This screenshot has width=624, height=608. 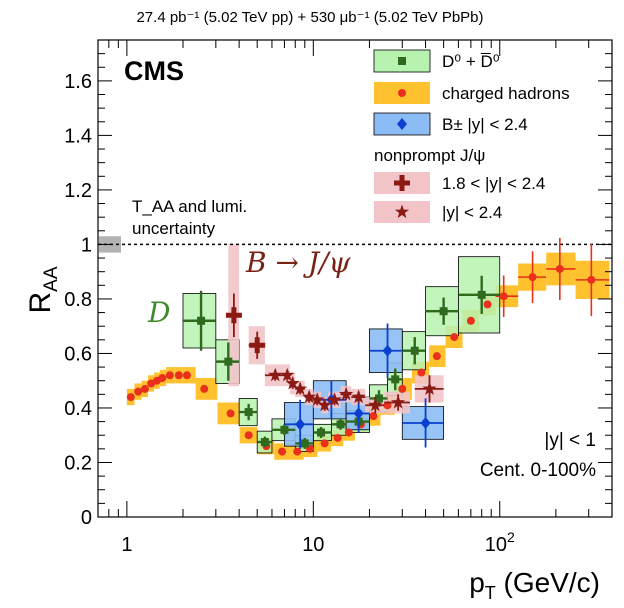 I want to click on d-meson-annotation: D, so click(x=158, y=312).